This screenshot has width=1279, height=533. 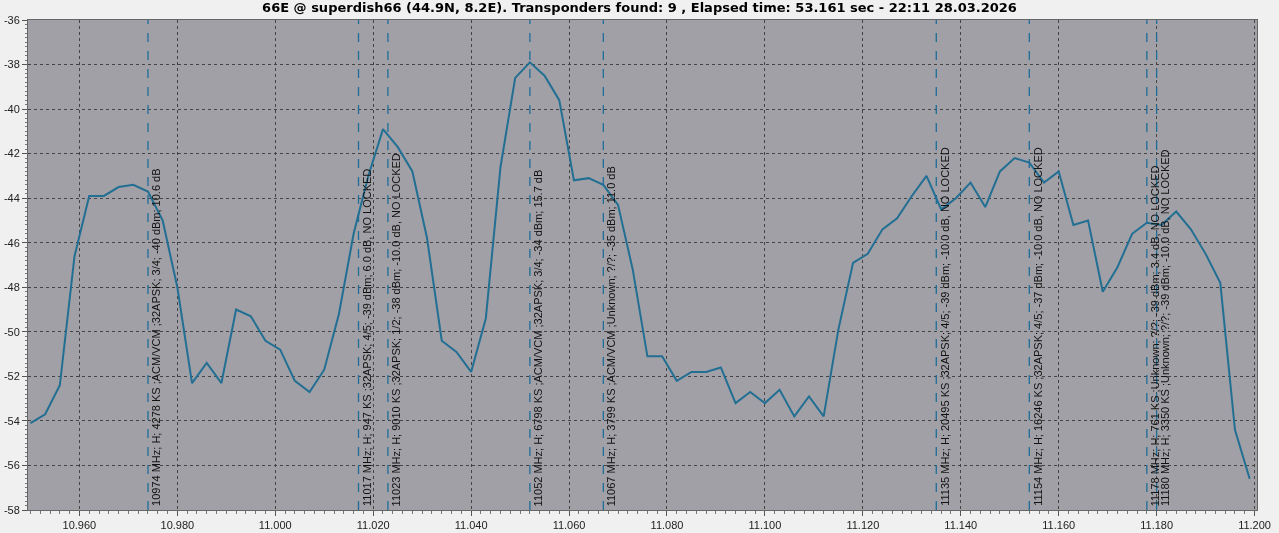 What do you see at coordinates (11, 108) in the screenshot?
I see `y-tick-label: -40` at bounding box center [11, 108].